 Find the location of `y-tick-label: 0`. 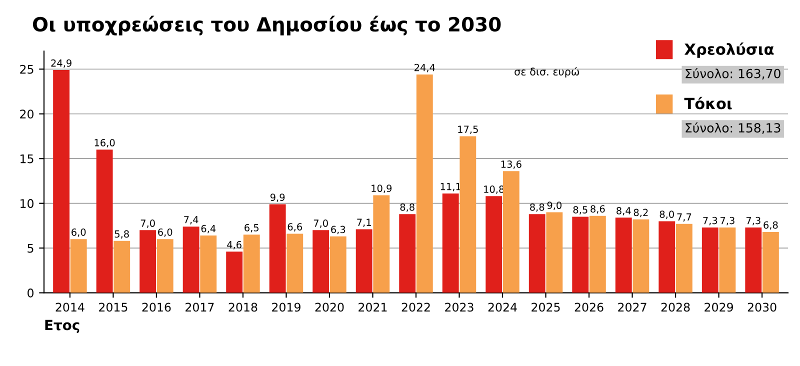

y-tick-label: 0 is located at coordinates (31, 293).